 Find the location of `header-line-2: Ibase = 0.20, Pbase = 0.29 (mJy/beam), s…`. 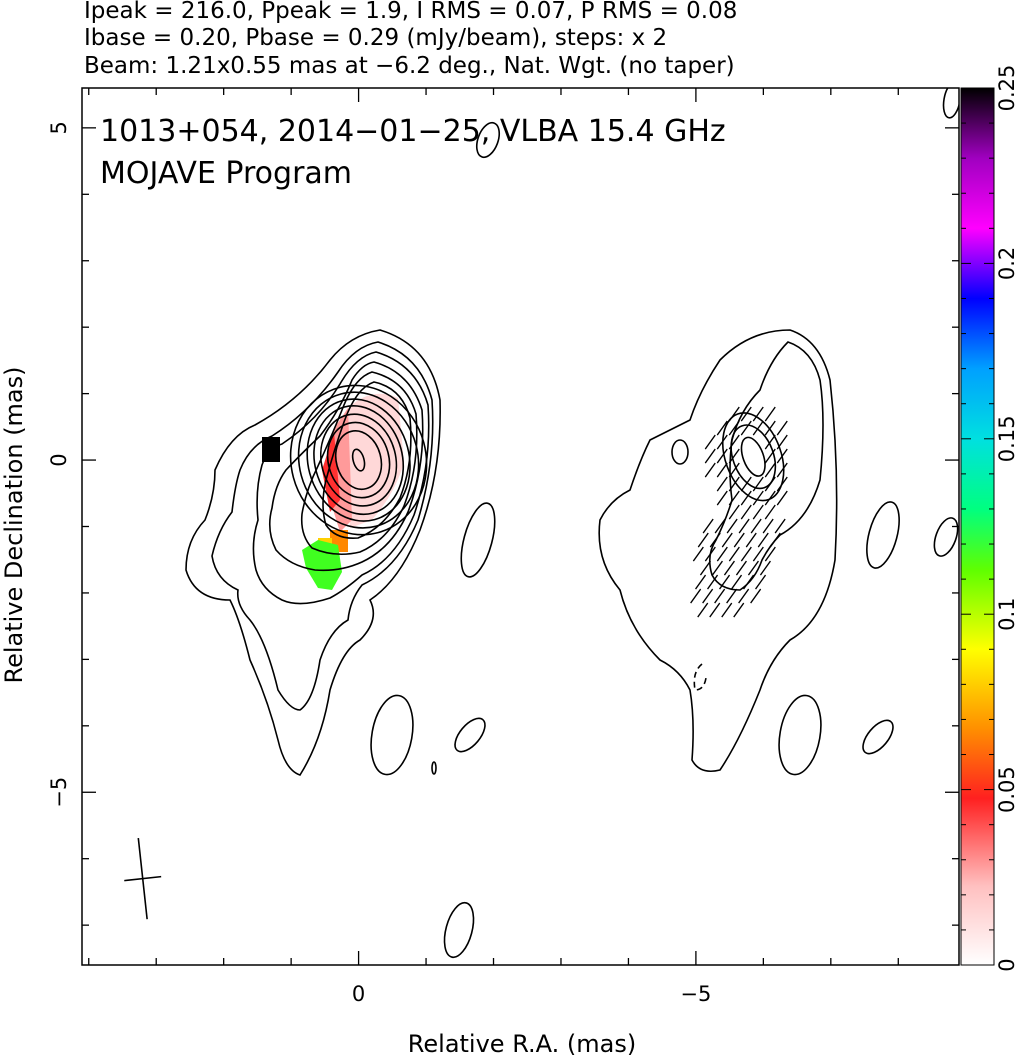

header-line-2: Ibase = 0.20, Pbase = 0.29 (mJy/beam), s… is located at coordinates (375, 38).